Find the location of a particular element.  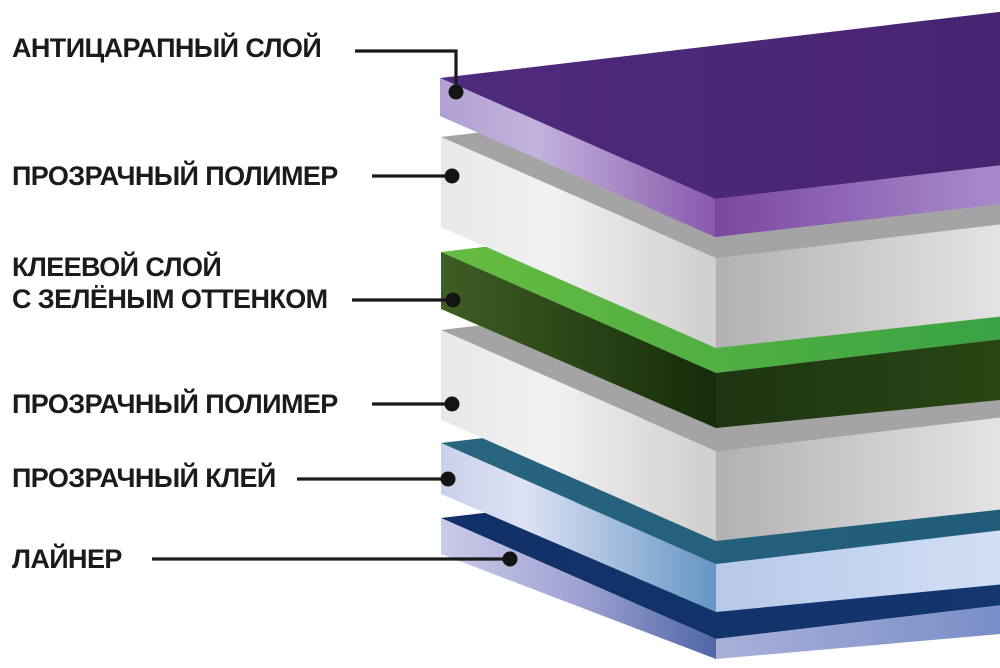

leader-dot-antiscratch is located at coordinates (456, 92).